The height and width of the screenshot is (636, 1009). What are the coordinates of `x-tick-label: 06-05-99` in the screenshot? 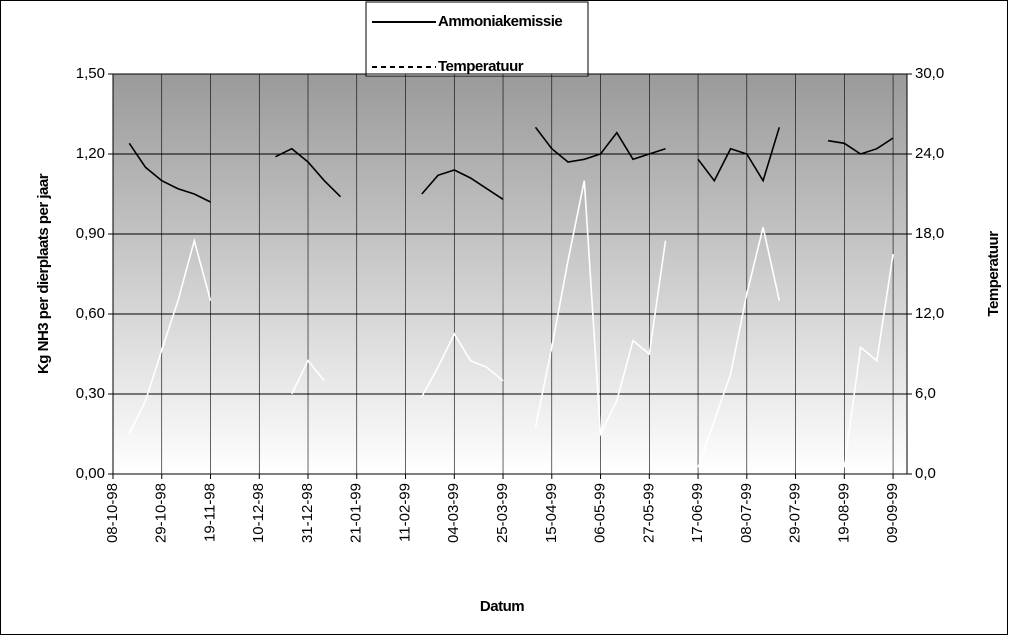 It's located at (600, 513).